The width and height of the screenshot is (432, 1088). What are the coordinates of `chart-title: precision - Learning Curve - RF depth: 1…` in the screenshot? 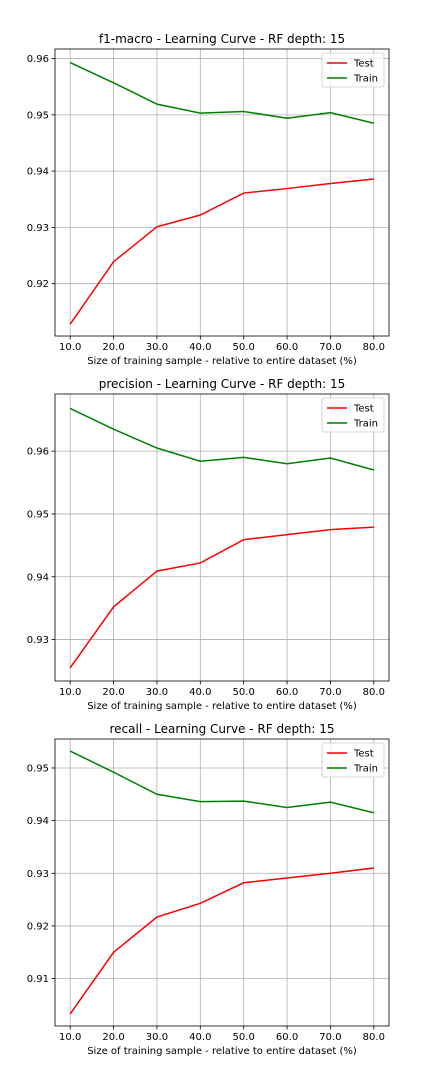 It's located at (222, 384).